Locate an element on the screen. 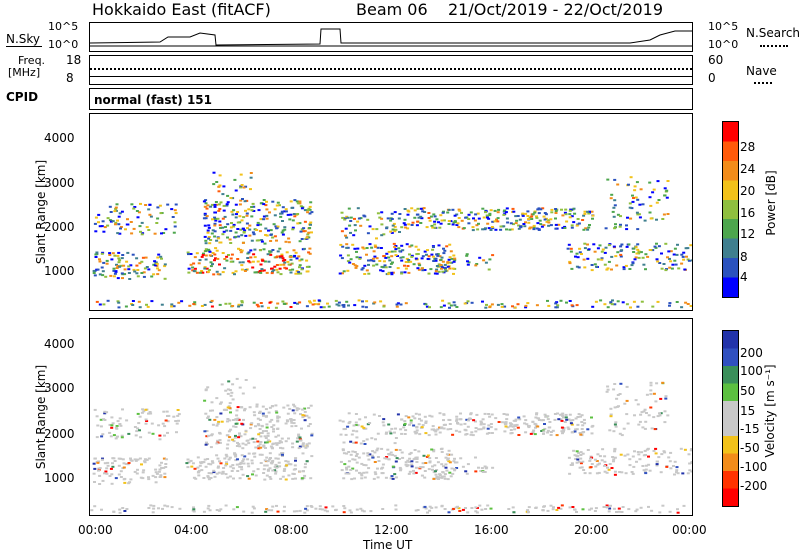  xtick-1600: 16:00 is located at coordinates (491, 530).